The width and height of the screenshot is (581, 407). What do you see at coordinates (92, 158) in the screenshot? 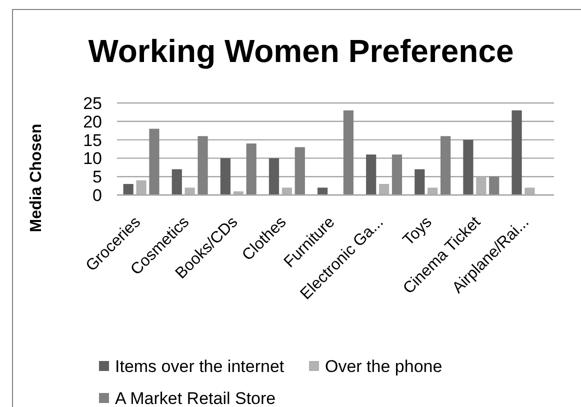
I see `y-tick-label: 10` at bounding box center [92, 158].